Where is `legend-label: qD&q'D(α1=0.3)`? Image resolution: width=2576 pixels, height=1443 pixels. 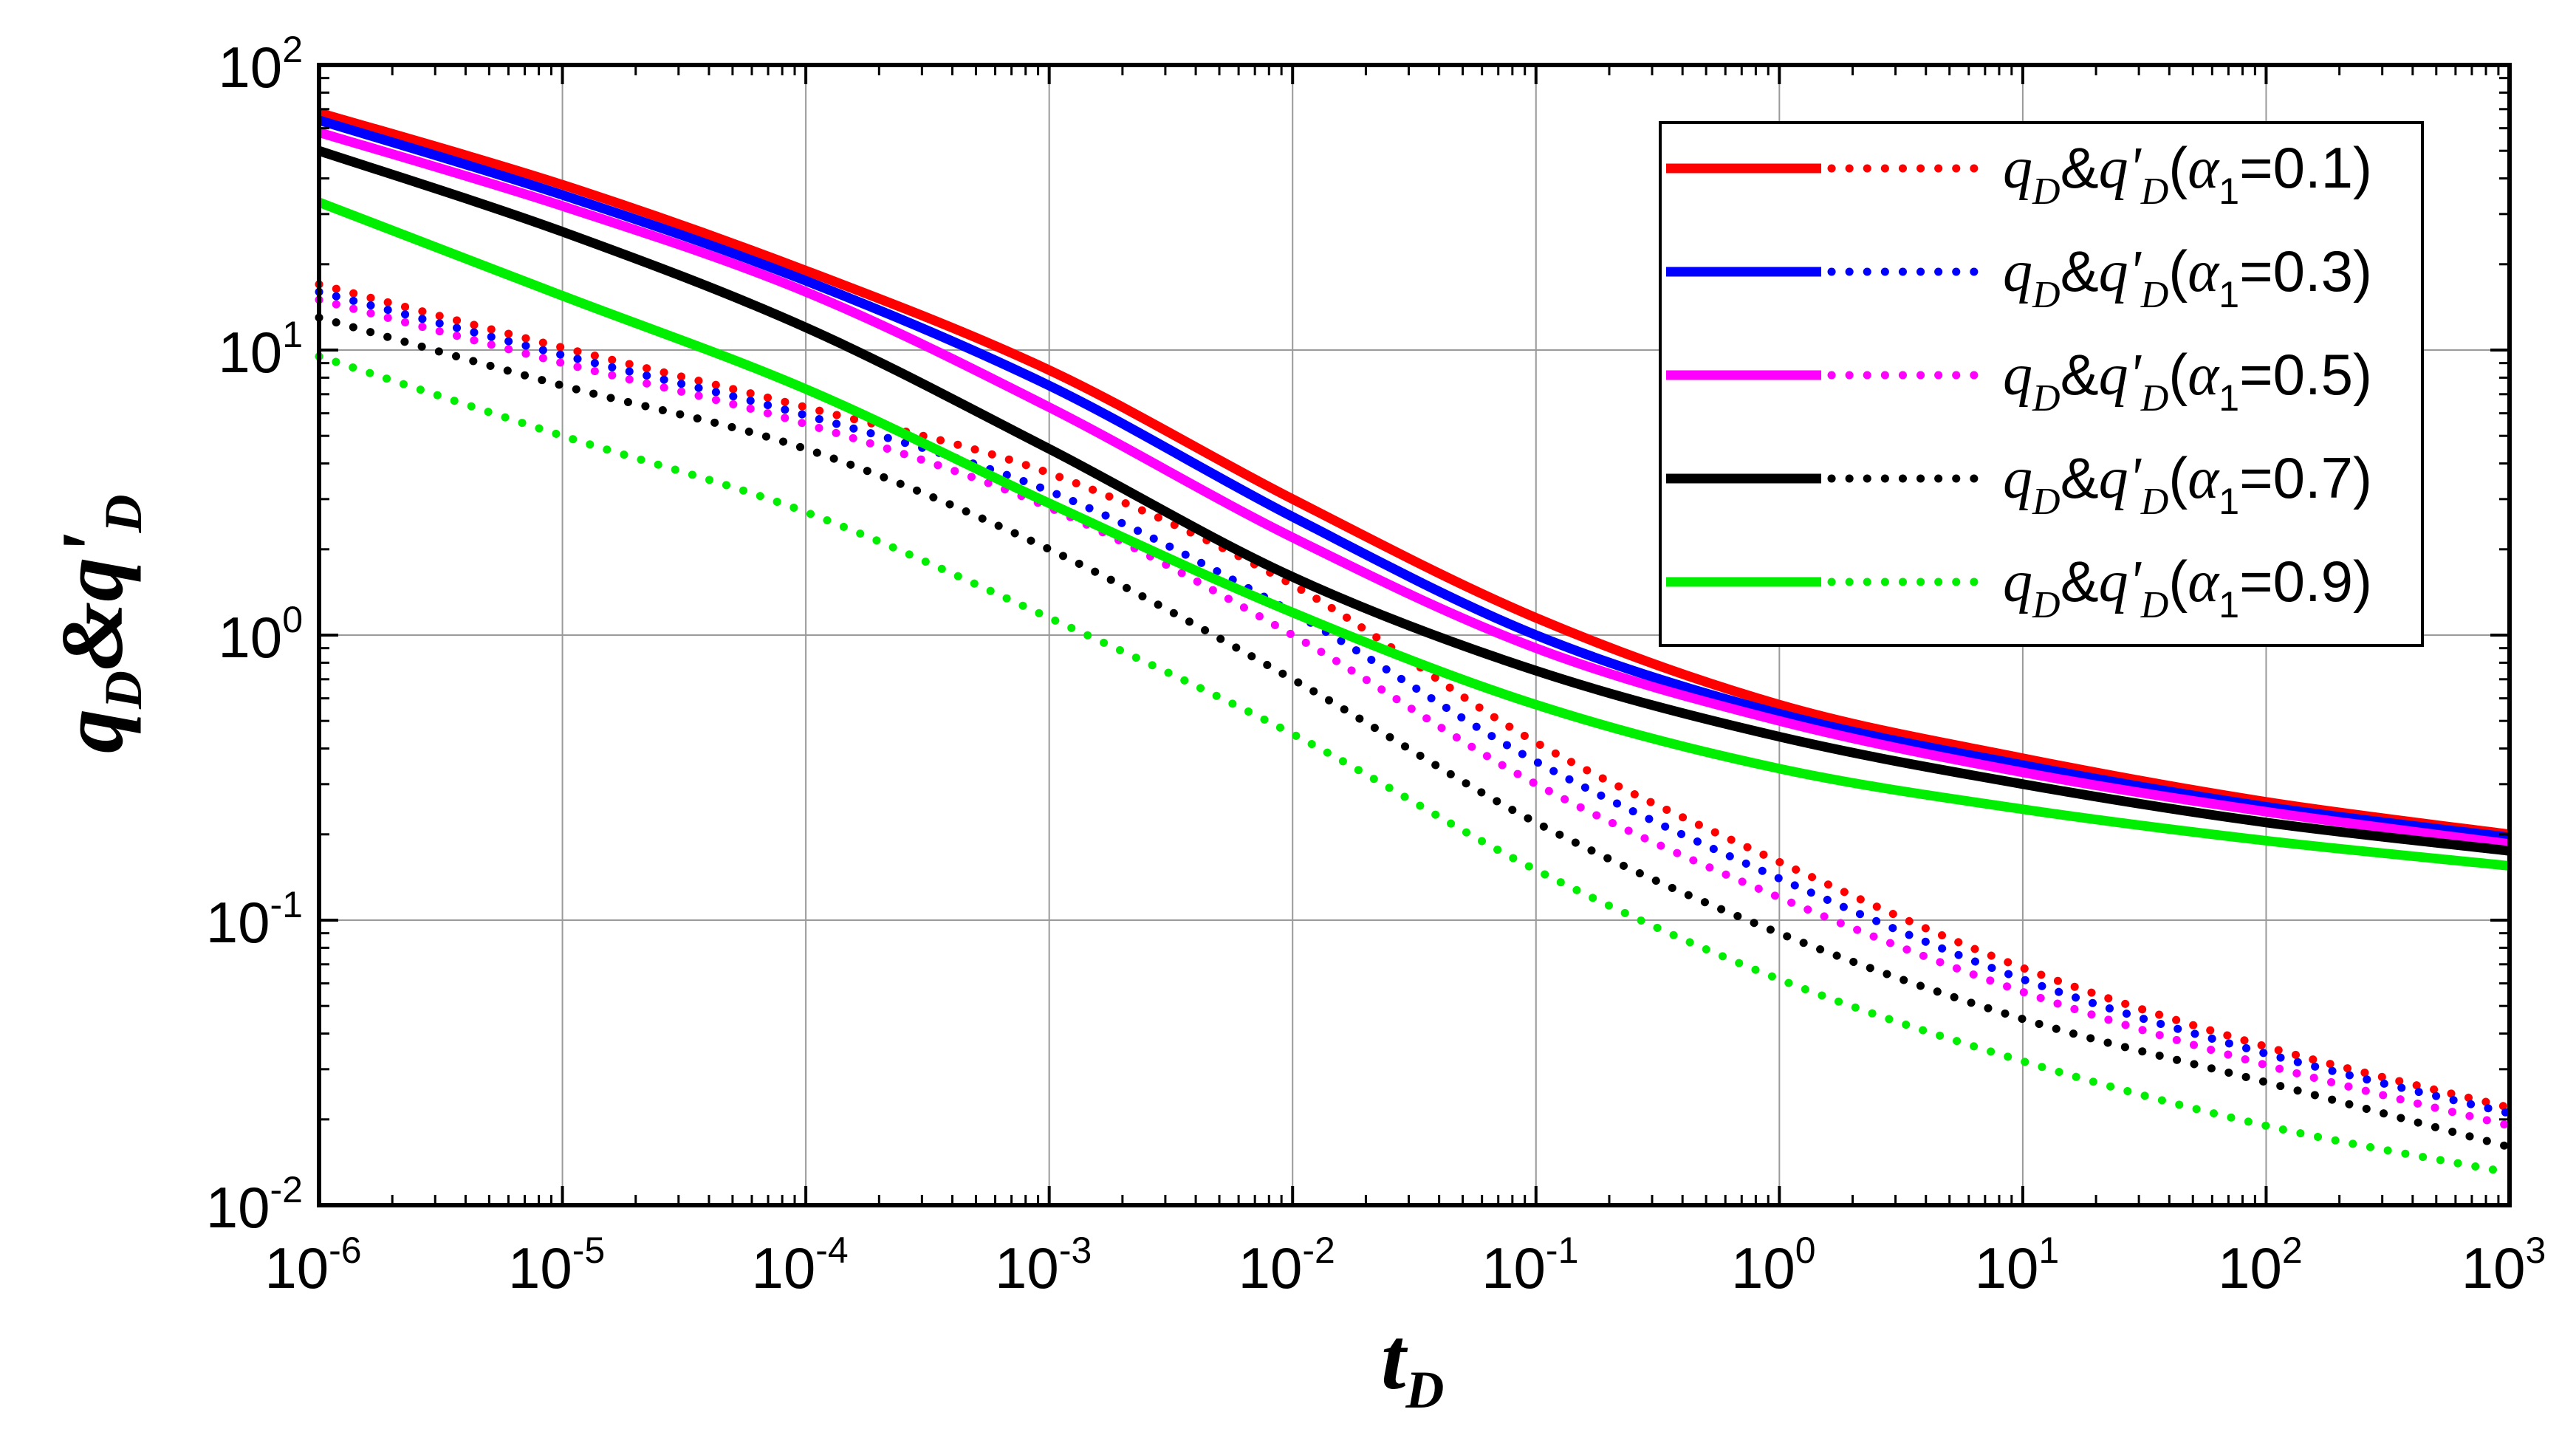
legend-label: qD&q'D(α1=0.3) is located at coordinates (2187, 277).